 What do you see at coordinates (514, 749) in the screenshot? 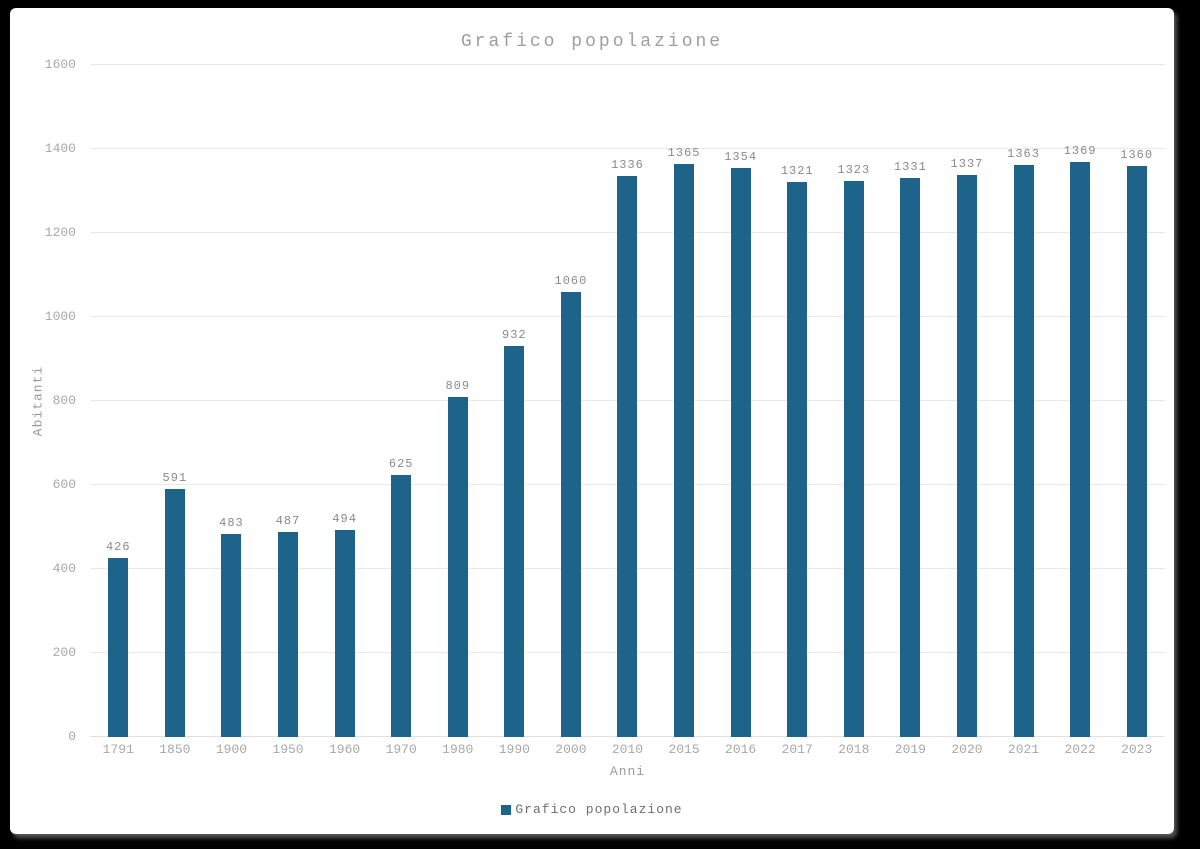
I see `x-tick-label: 1990` at bounding box center [514, 749].